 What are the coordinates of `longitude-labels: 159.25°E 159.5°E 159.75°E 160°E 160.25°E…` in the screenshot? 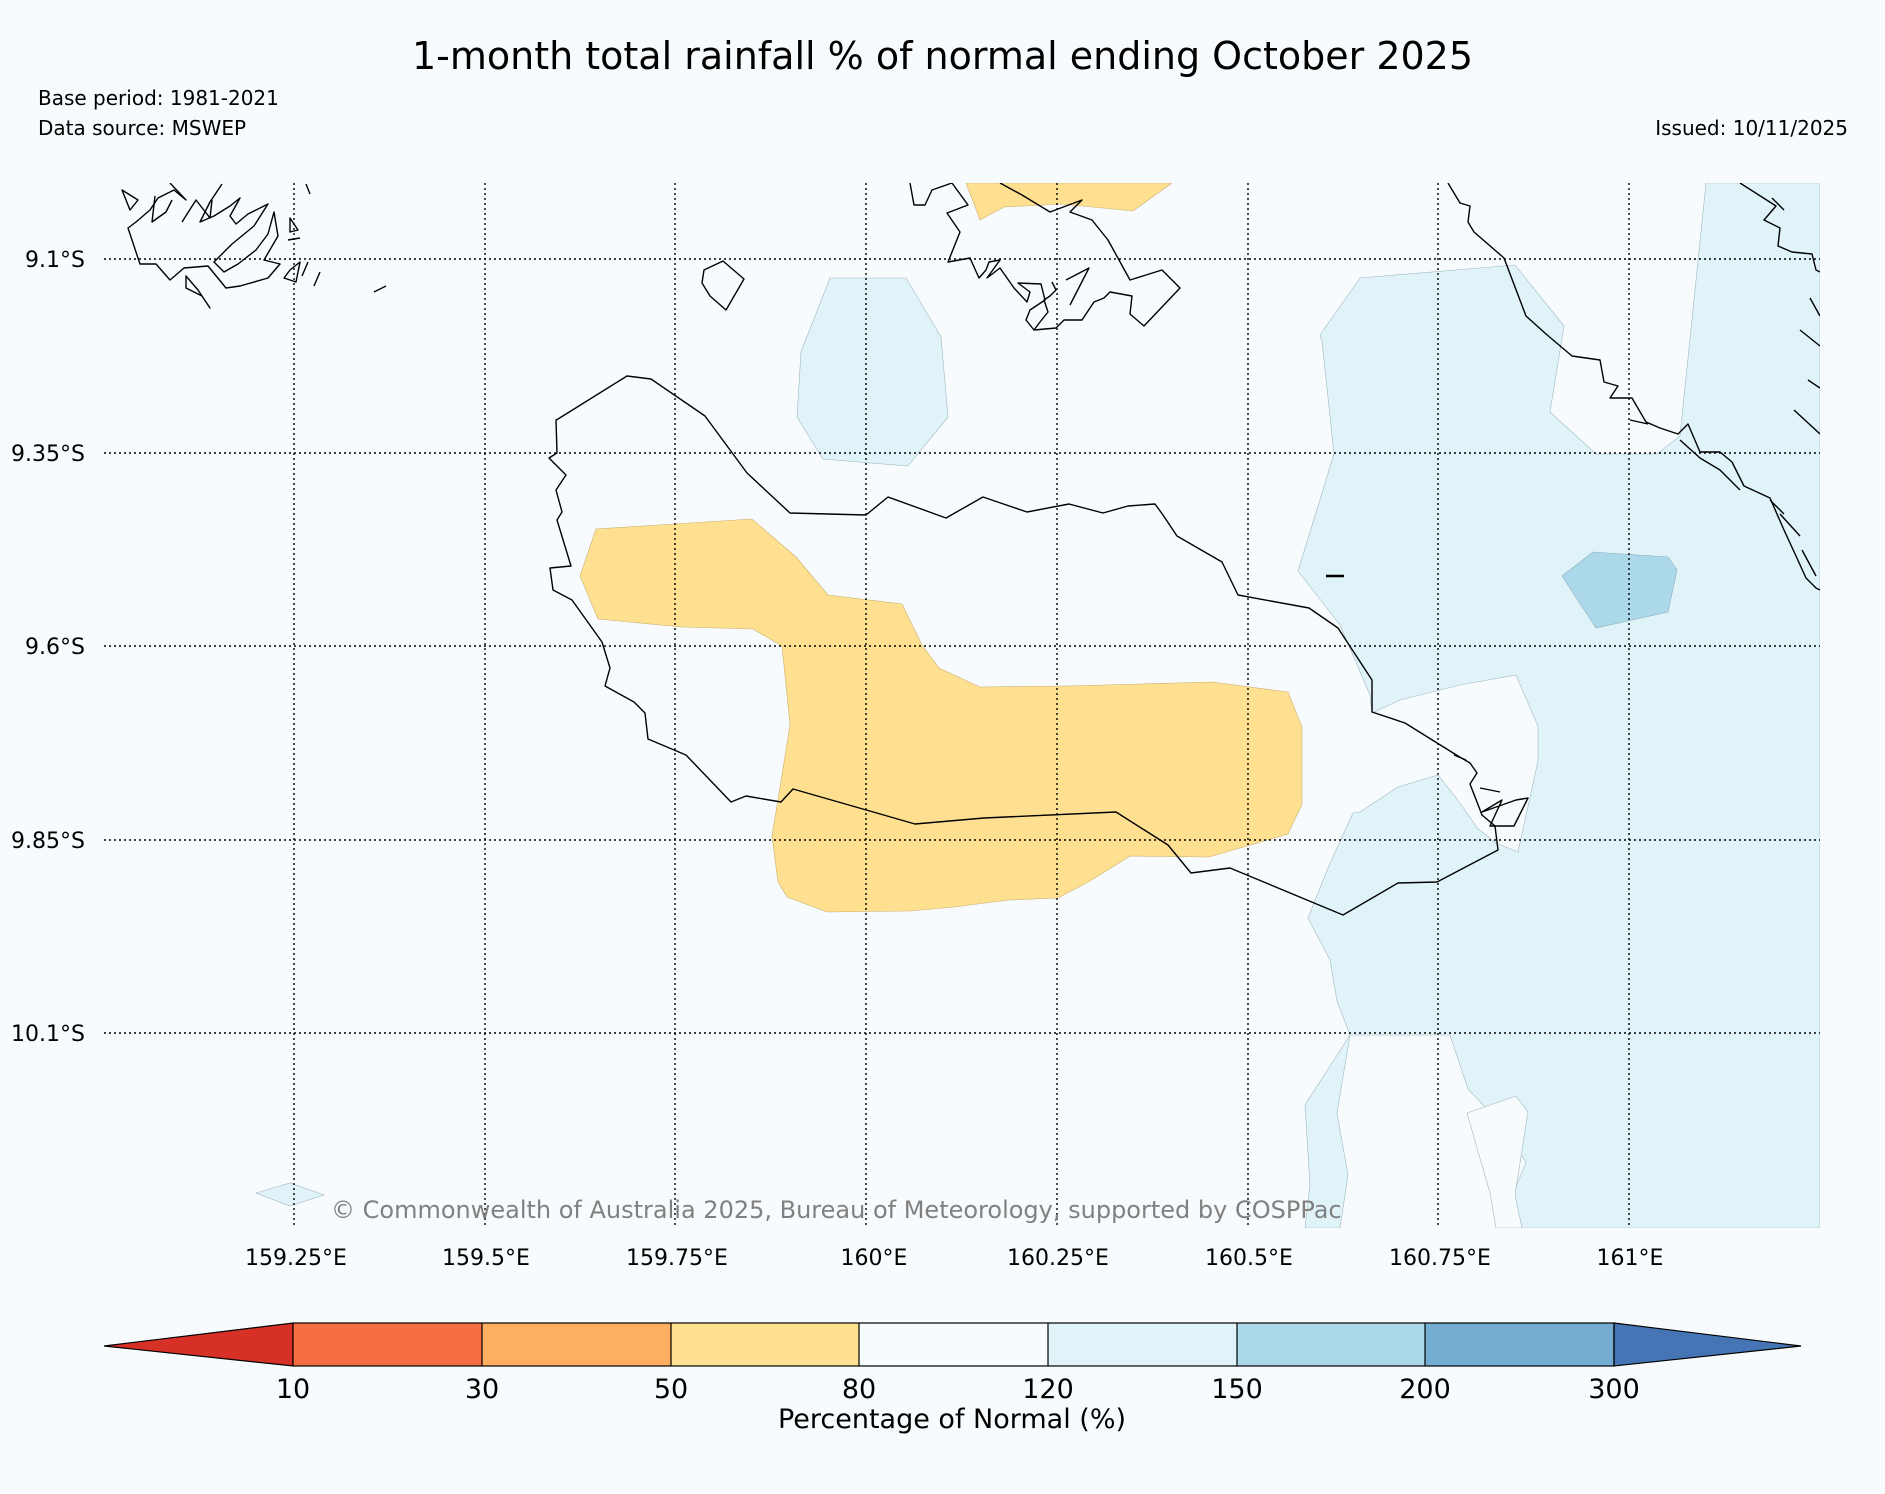 It's located at (954, 1258).